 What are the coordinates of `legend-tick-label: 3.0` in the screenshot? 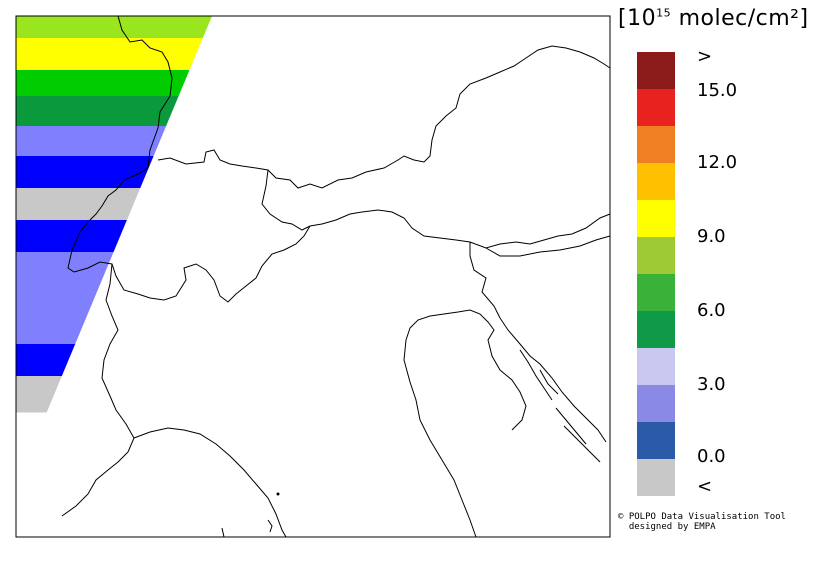 It's located at (711, 384).